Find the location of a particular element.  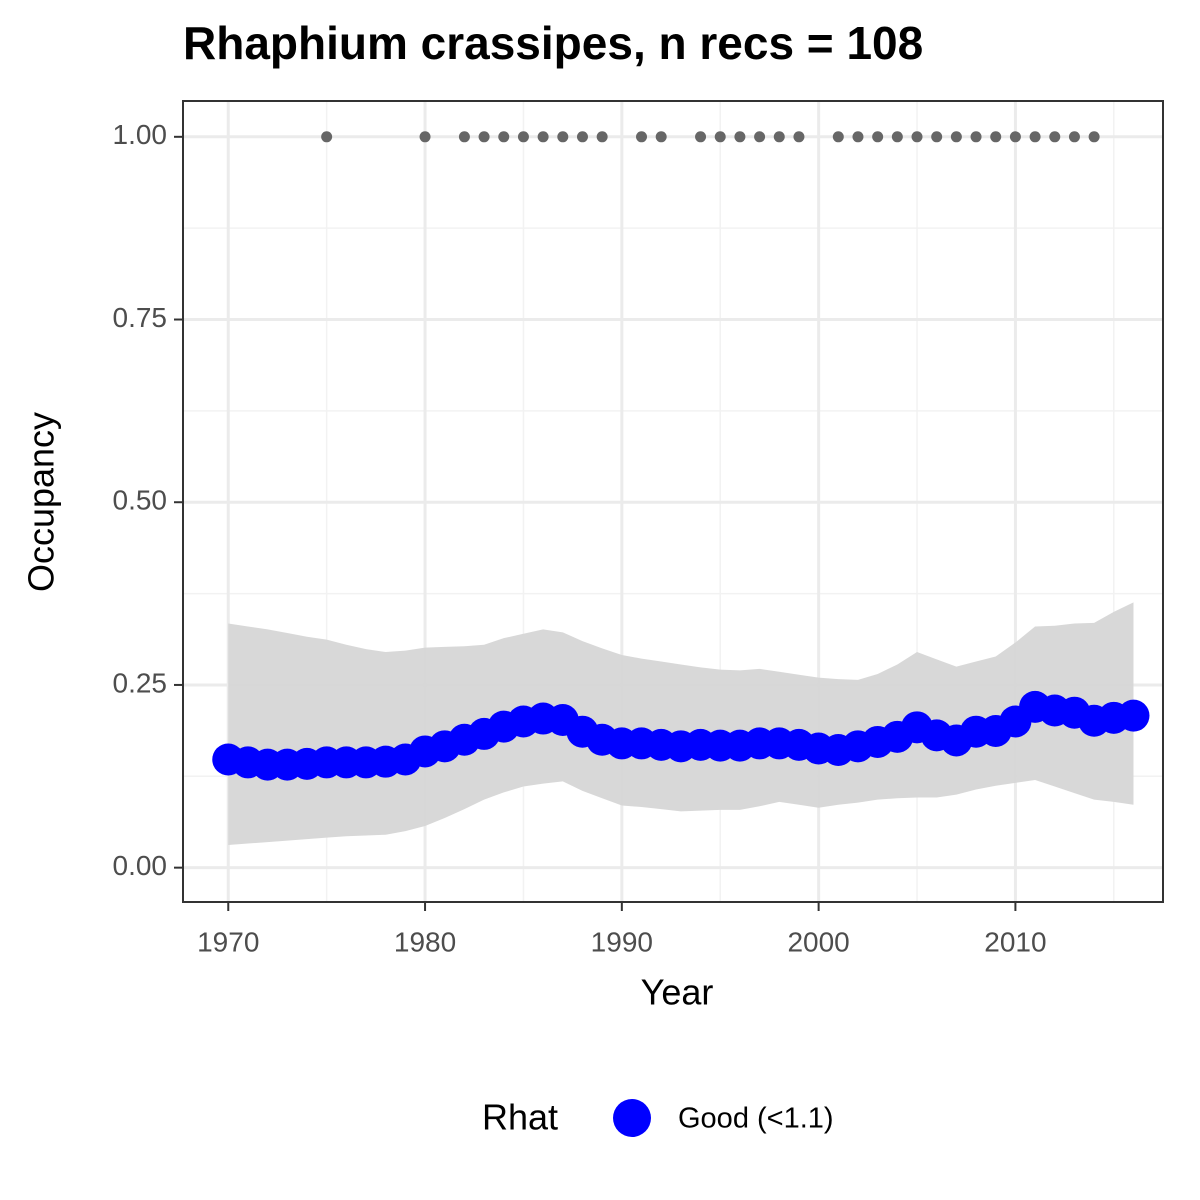

chart-title: Rhaphium crassipes, n recs = 108 is located at coordinates (553, 43).